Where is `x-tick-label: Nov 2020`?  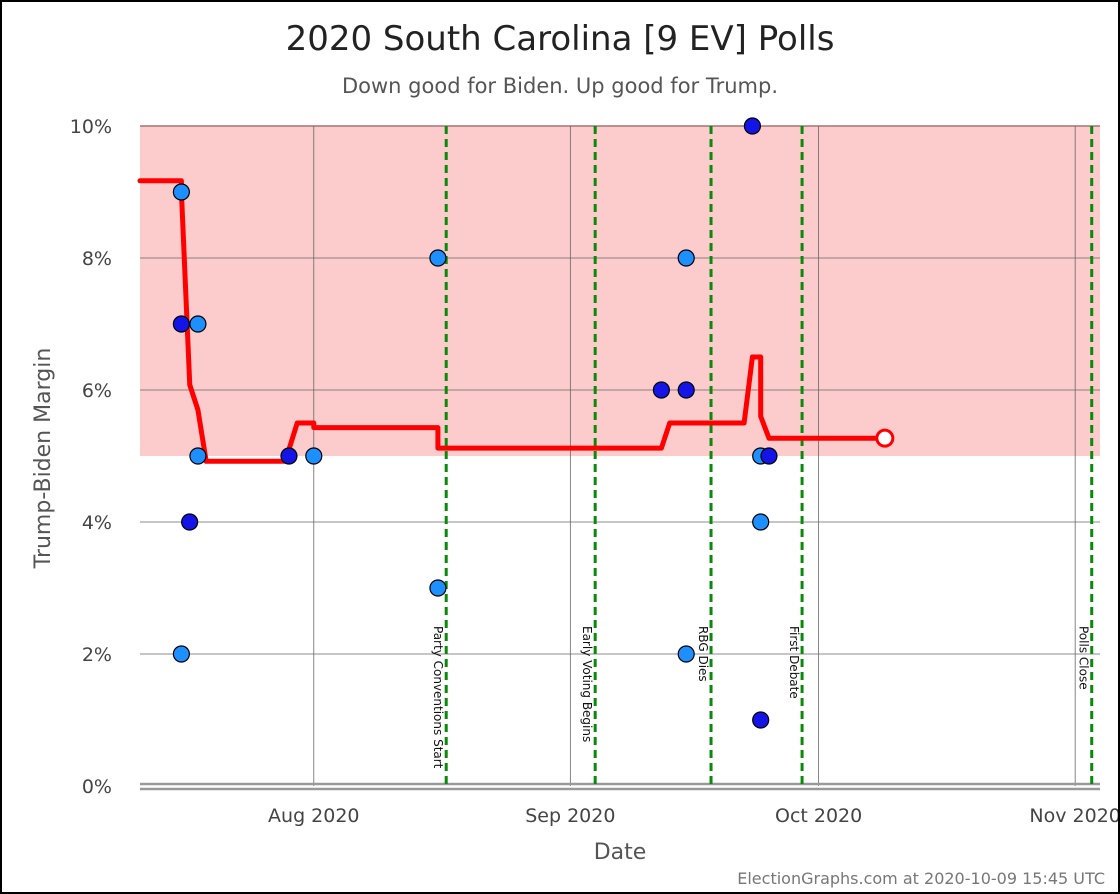 x-tick-label: Nov 2020 is located at coordinates (1073, 816).